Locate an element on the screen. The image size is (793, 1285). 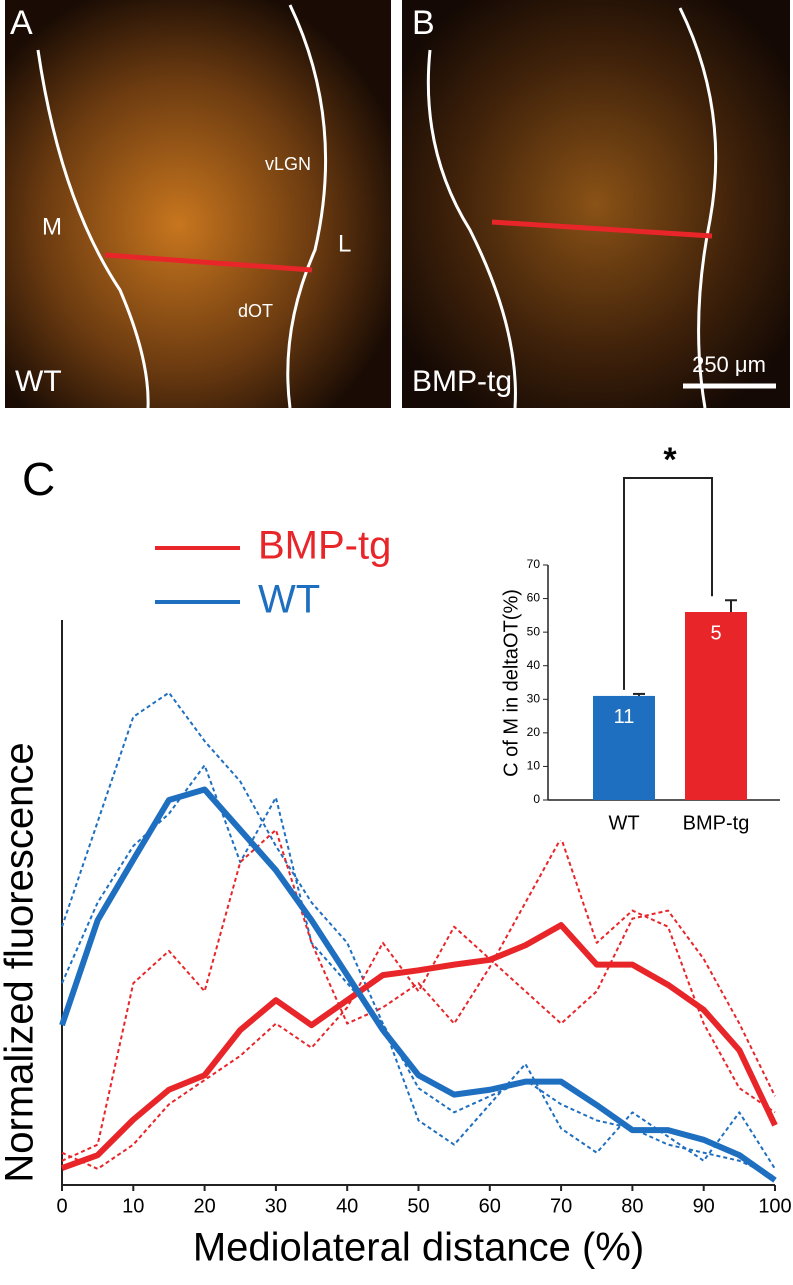
y-tick-label: 50 is located at coordinates (534, 631).